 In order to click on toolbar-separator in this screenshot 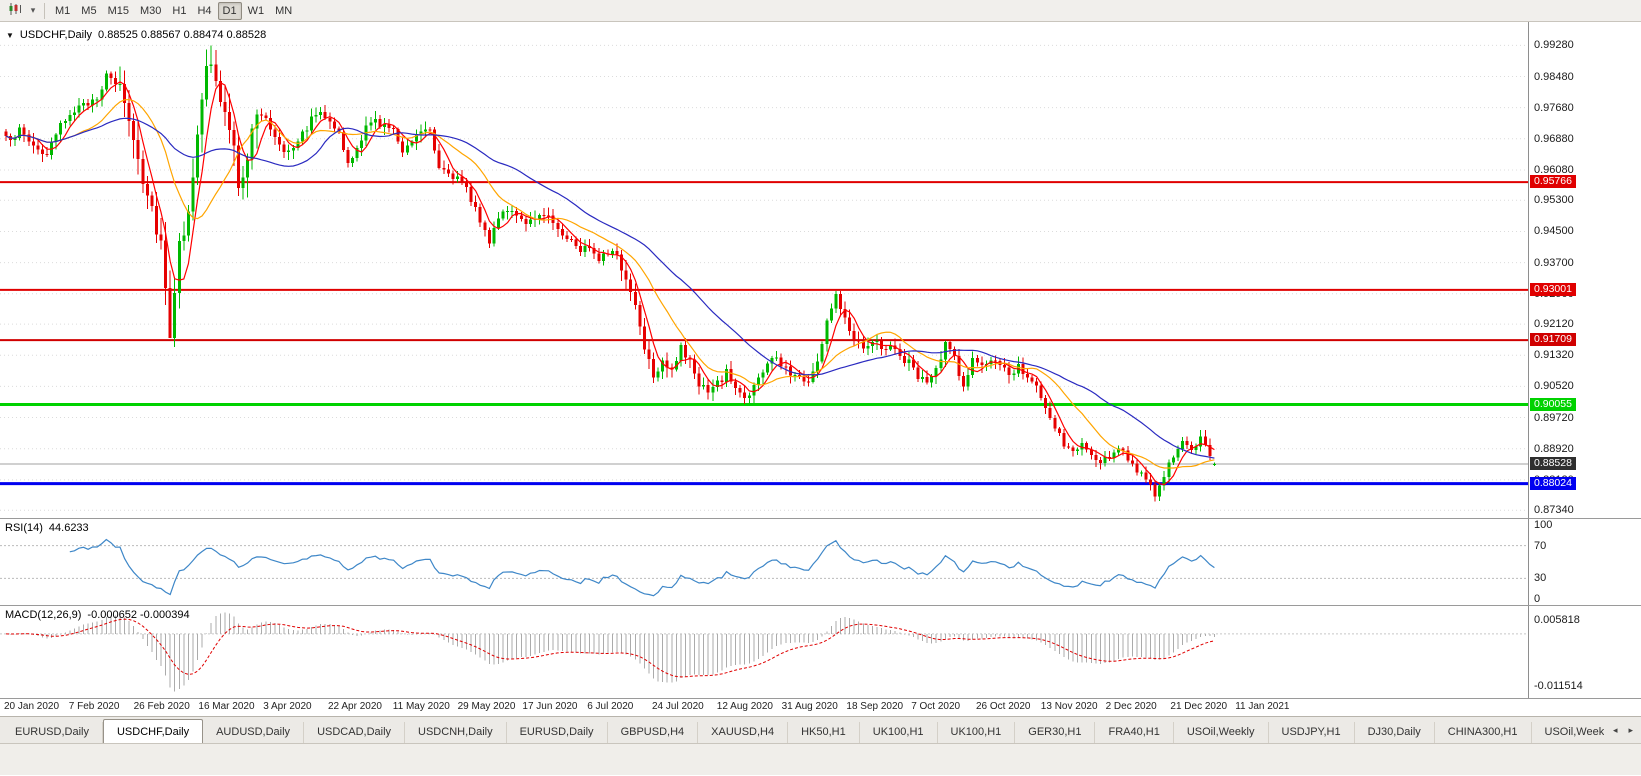, I will do `click(44, 10)`.